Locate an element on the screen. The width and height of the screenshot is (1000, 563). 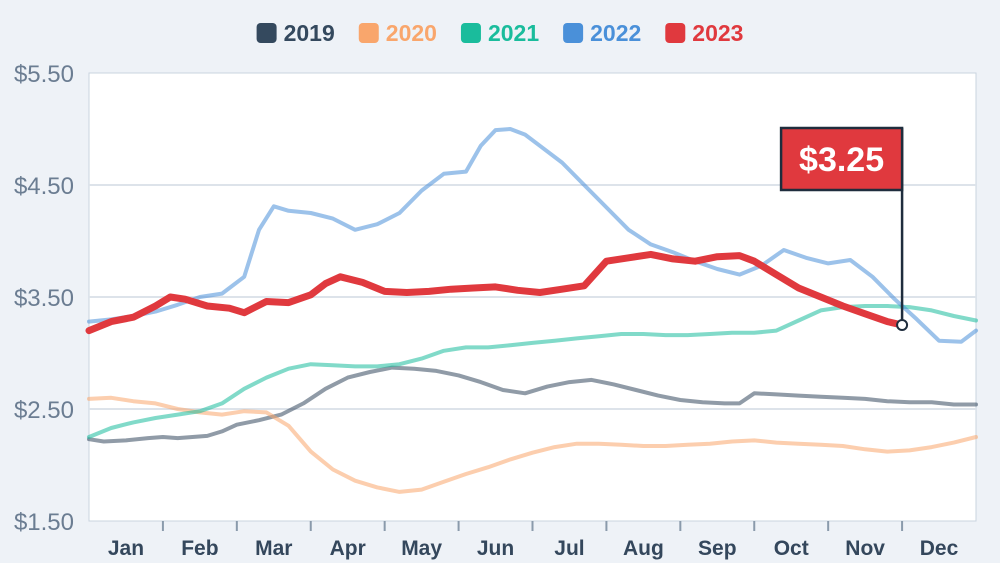
series-line-2019 is located at coordinates (532, 404).